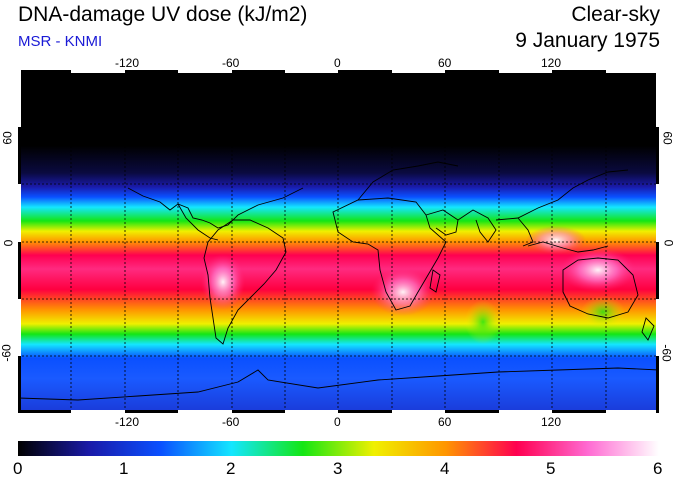 The height and width of the screenshot is (480, 678). I want to click on lat-tick-right: 0, so click(668, 243).